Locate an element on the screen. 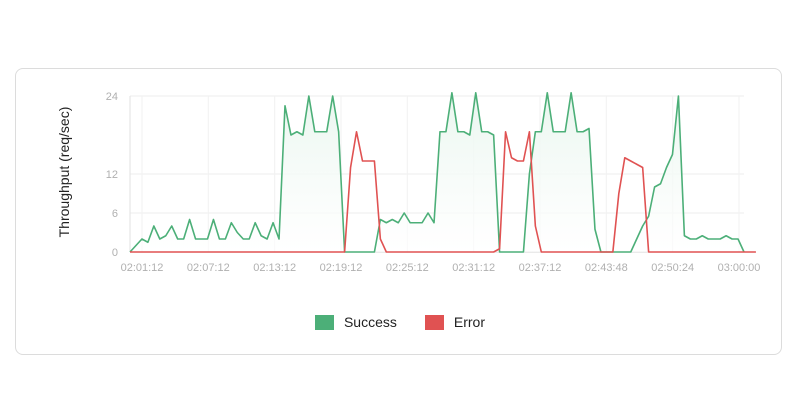 The width and height of the screenshot is (800, 419). x-tick-label: 02:25:12 is located at coordinates (407, 268).